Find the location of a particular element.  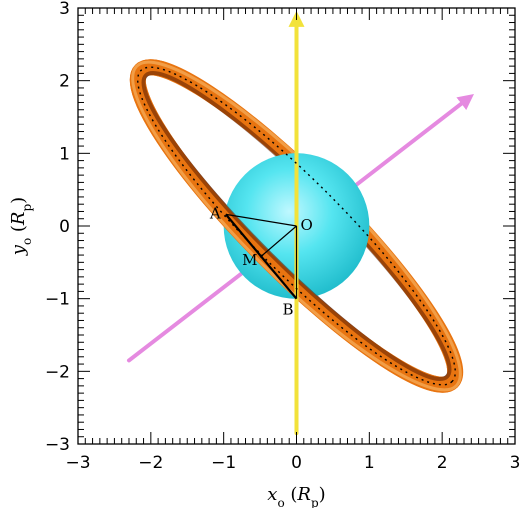

geometry-construction is located at coordinates (261, 256).